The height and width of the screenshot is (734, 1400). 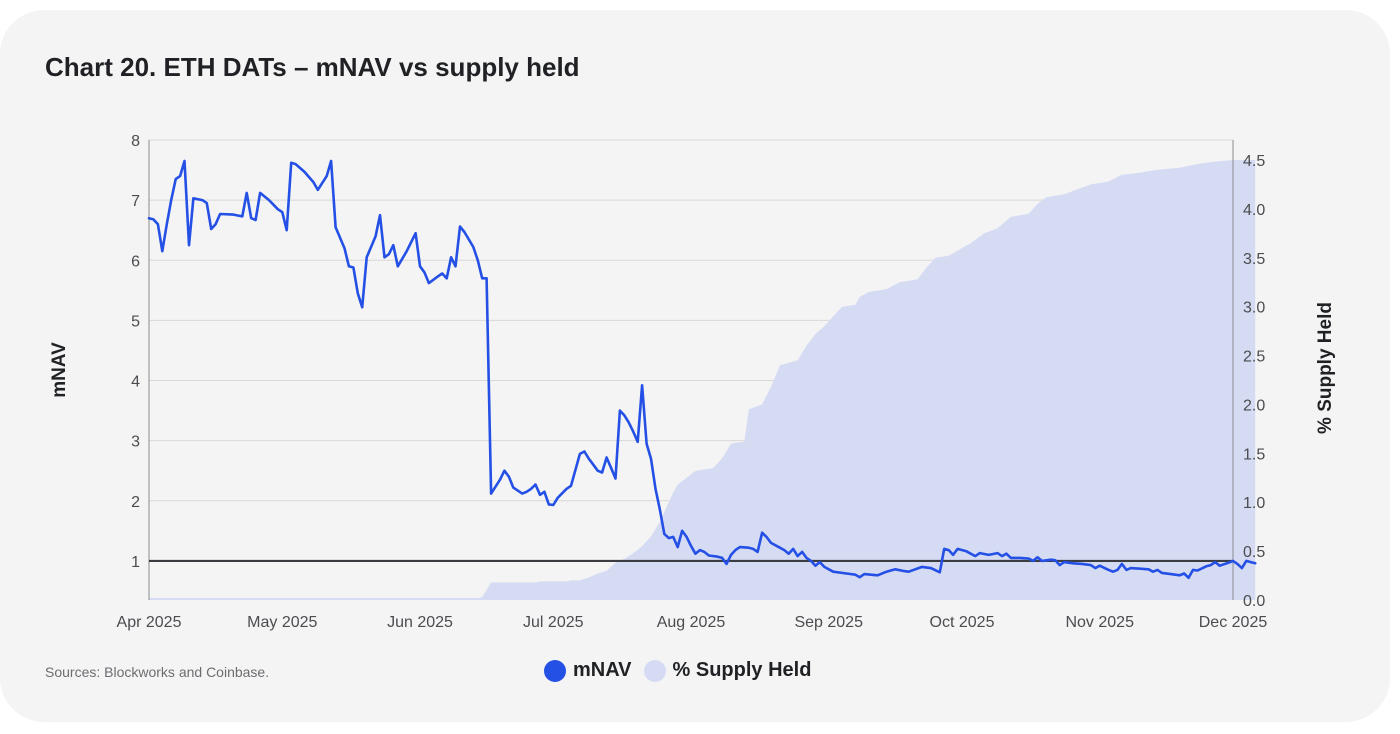 What do you see at coordinates (135, 502) in the screenshot?
I see `y-left-tick-2: 2` at bounding box center [135, 502].